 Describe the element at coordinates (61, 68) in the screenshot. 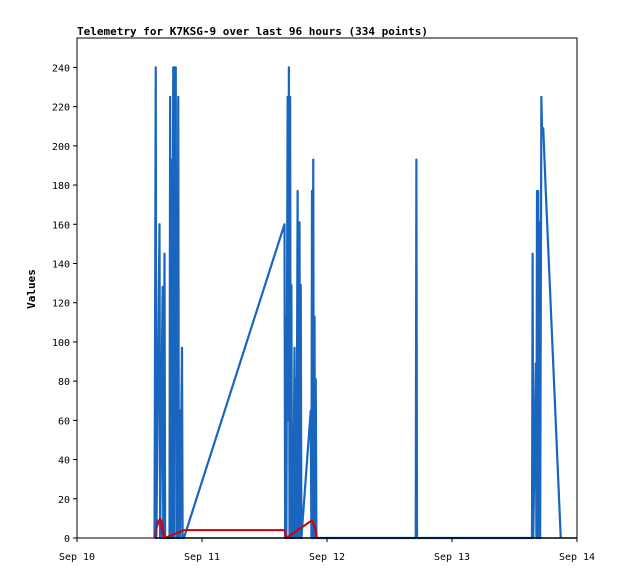

I see `y-tick-label: 240` at that location.